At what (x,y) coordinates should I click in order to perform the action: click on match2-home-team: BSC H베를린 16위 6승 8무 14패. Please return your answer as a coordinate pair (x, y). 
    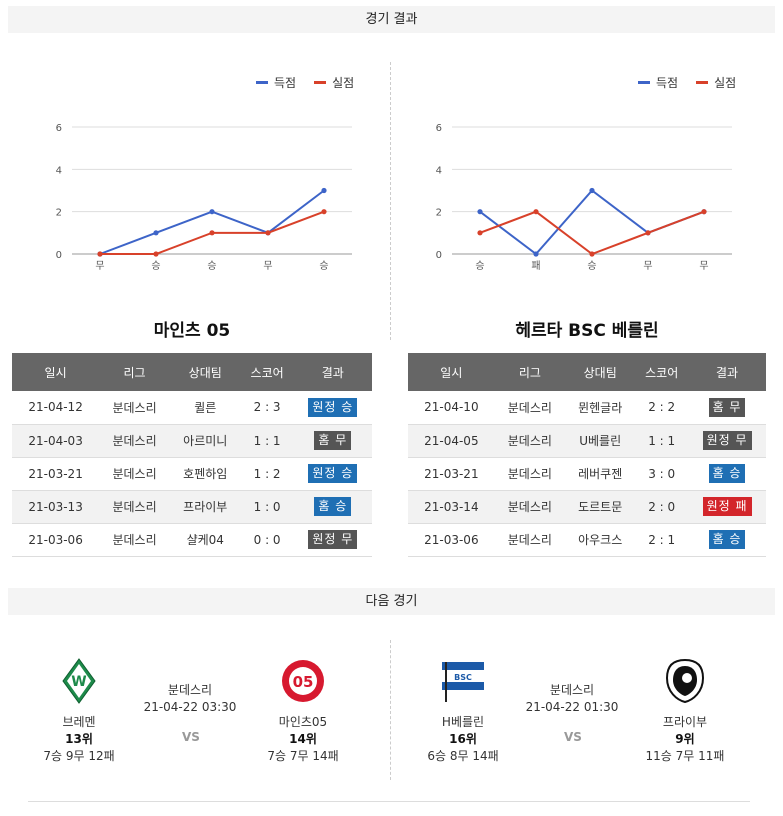
    Looking at the image, I should click on (463, 711).